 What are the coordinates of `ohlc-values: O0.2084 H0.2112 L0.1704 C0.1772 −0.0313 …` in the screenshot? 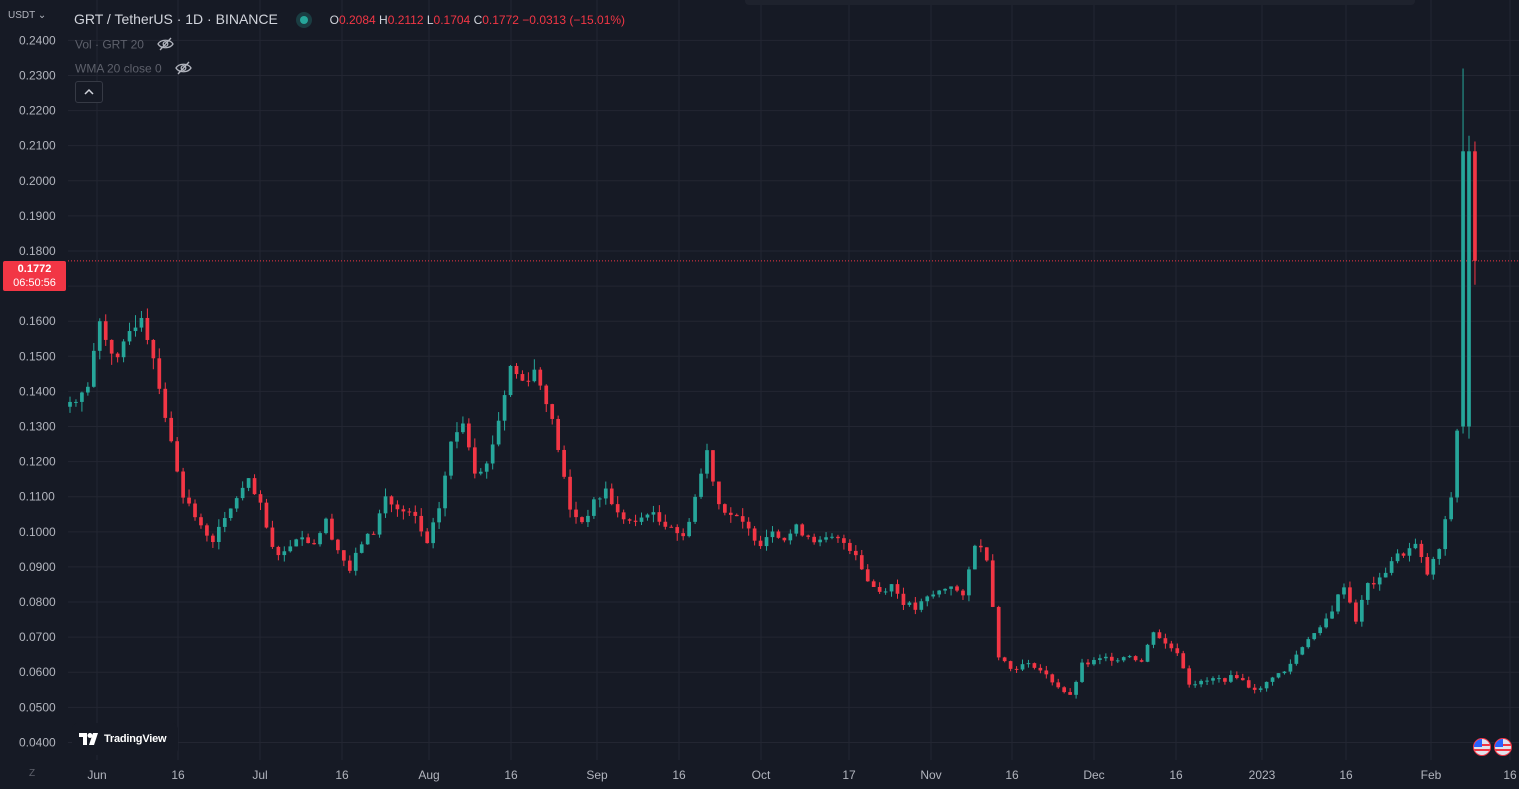 It's located at (477, 20).